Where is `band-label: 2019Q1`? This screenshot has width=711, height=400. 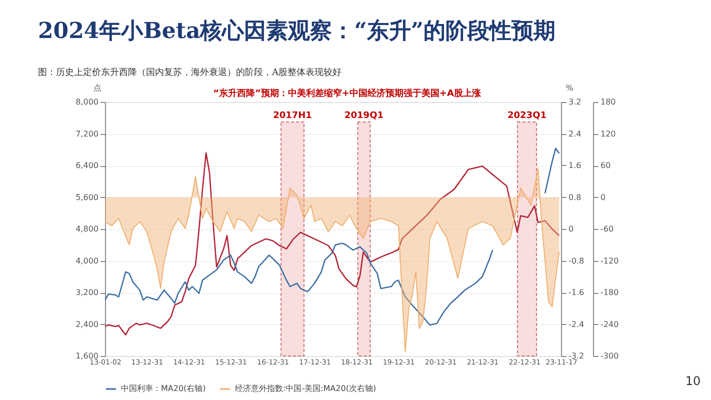
band-label: 2019Q1 is located at coordinates (364, 116).